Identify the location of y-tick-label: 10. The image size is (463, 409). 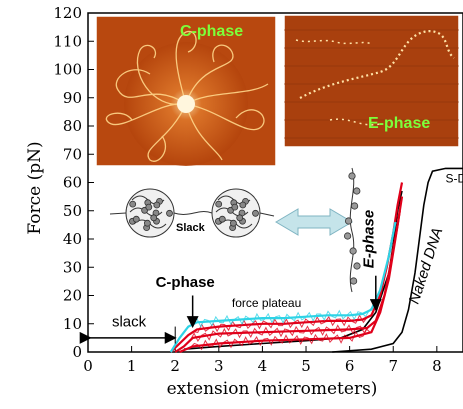
(72, 324).